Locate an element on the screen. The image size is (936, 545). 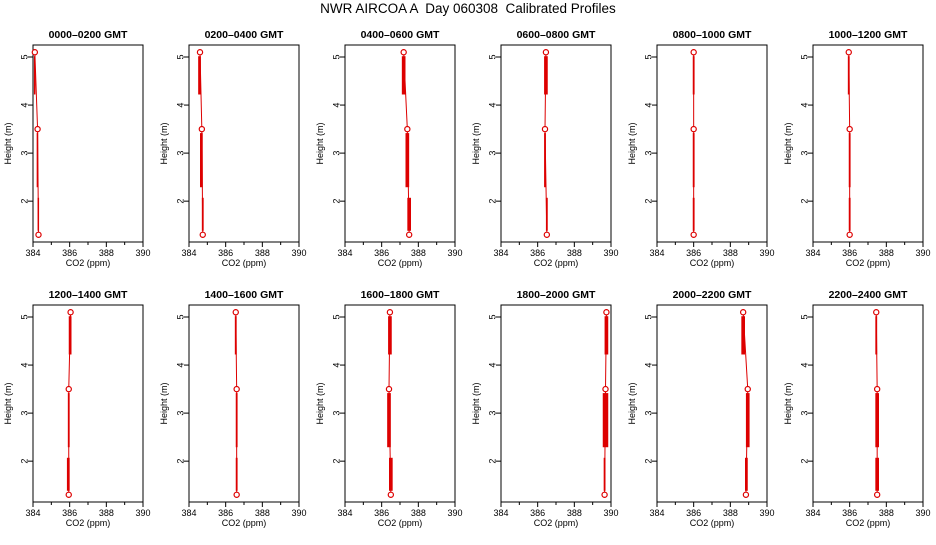
panel-title: 0600–0800 GMT is located at coordinates (556, 35).